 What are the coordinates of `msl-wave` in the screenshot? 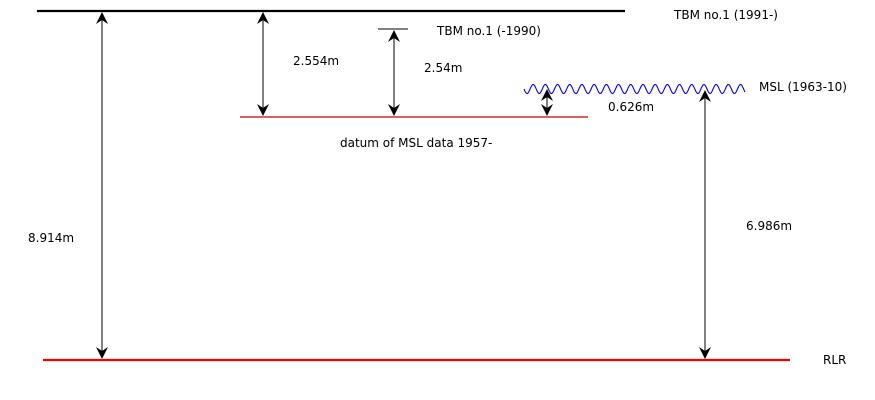 It's located at (634, 89).